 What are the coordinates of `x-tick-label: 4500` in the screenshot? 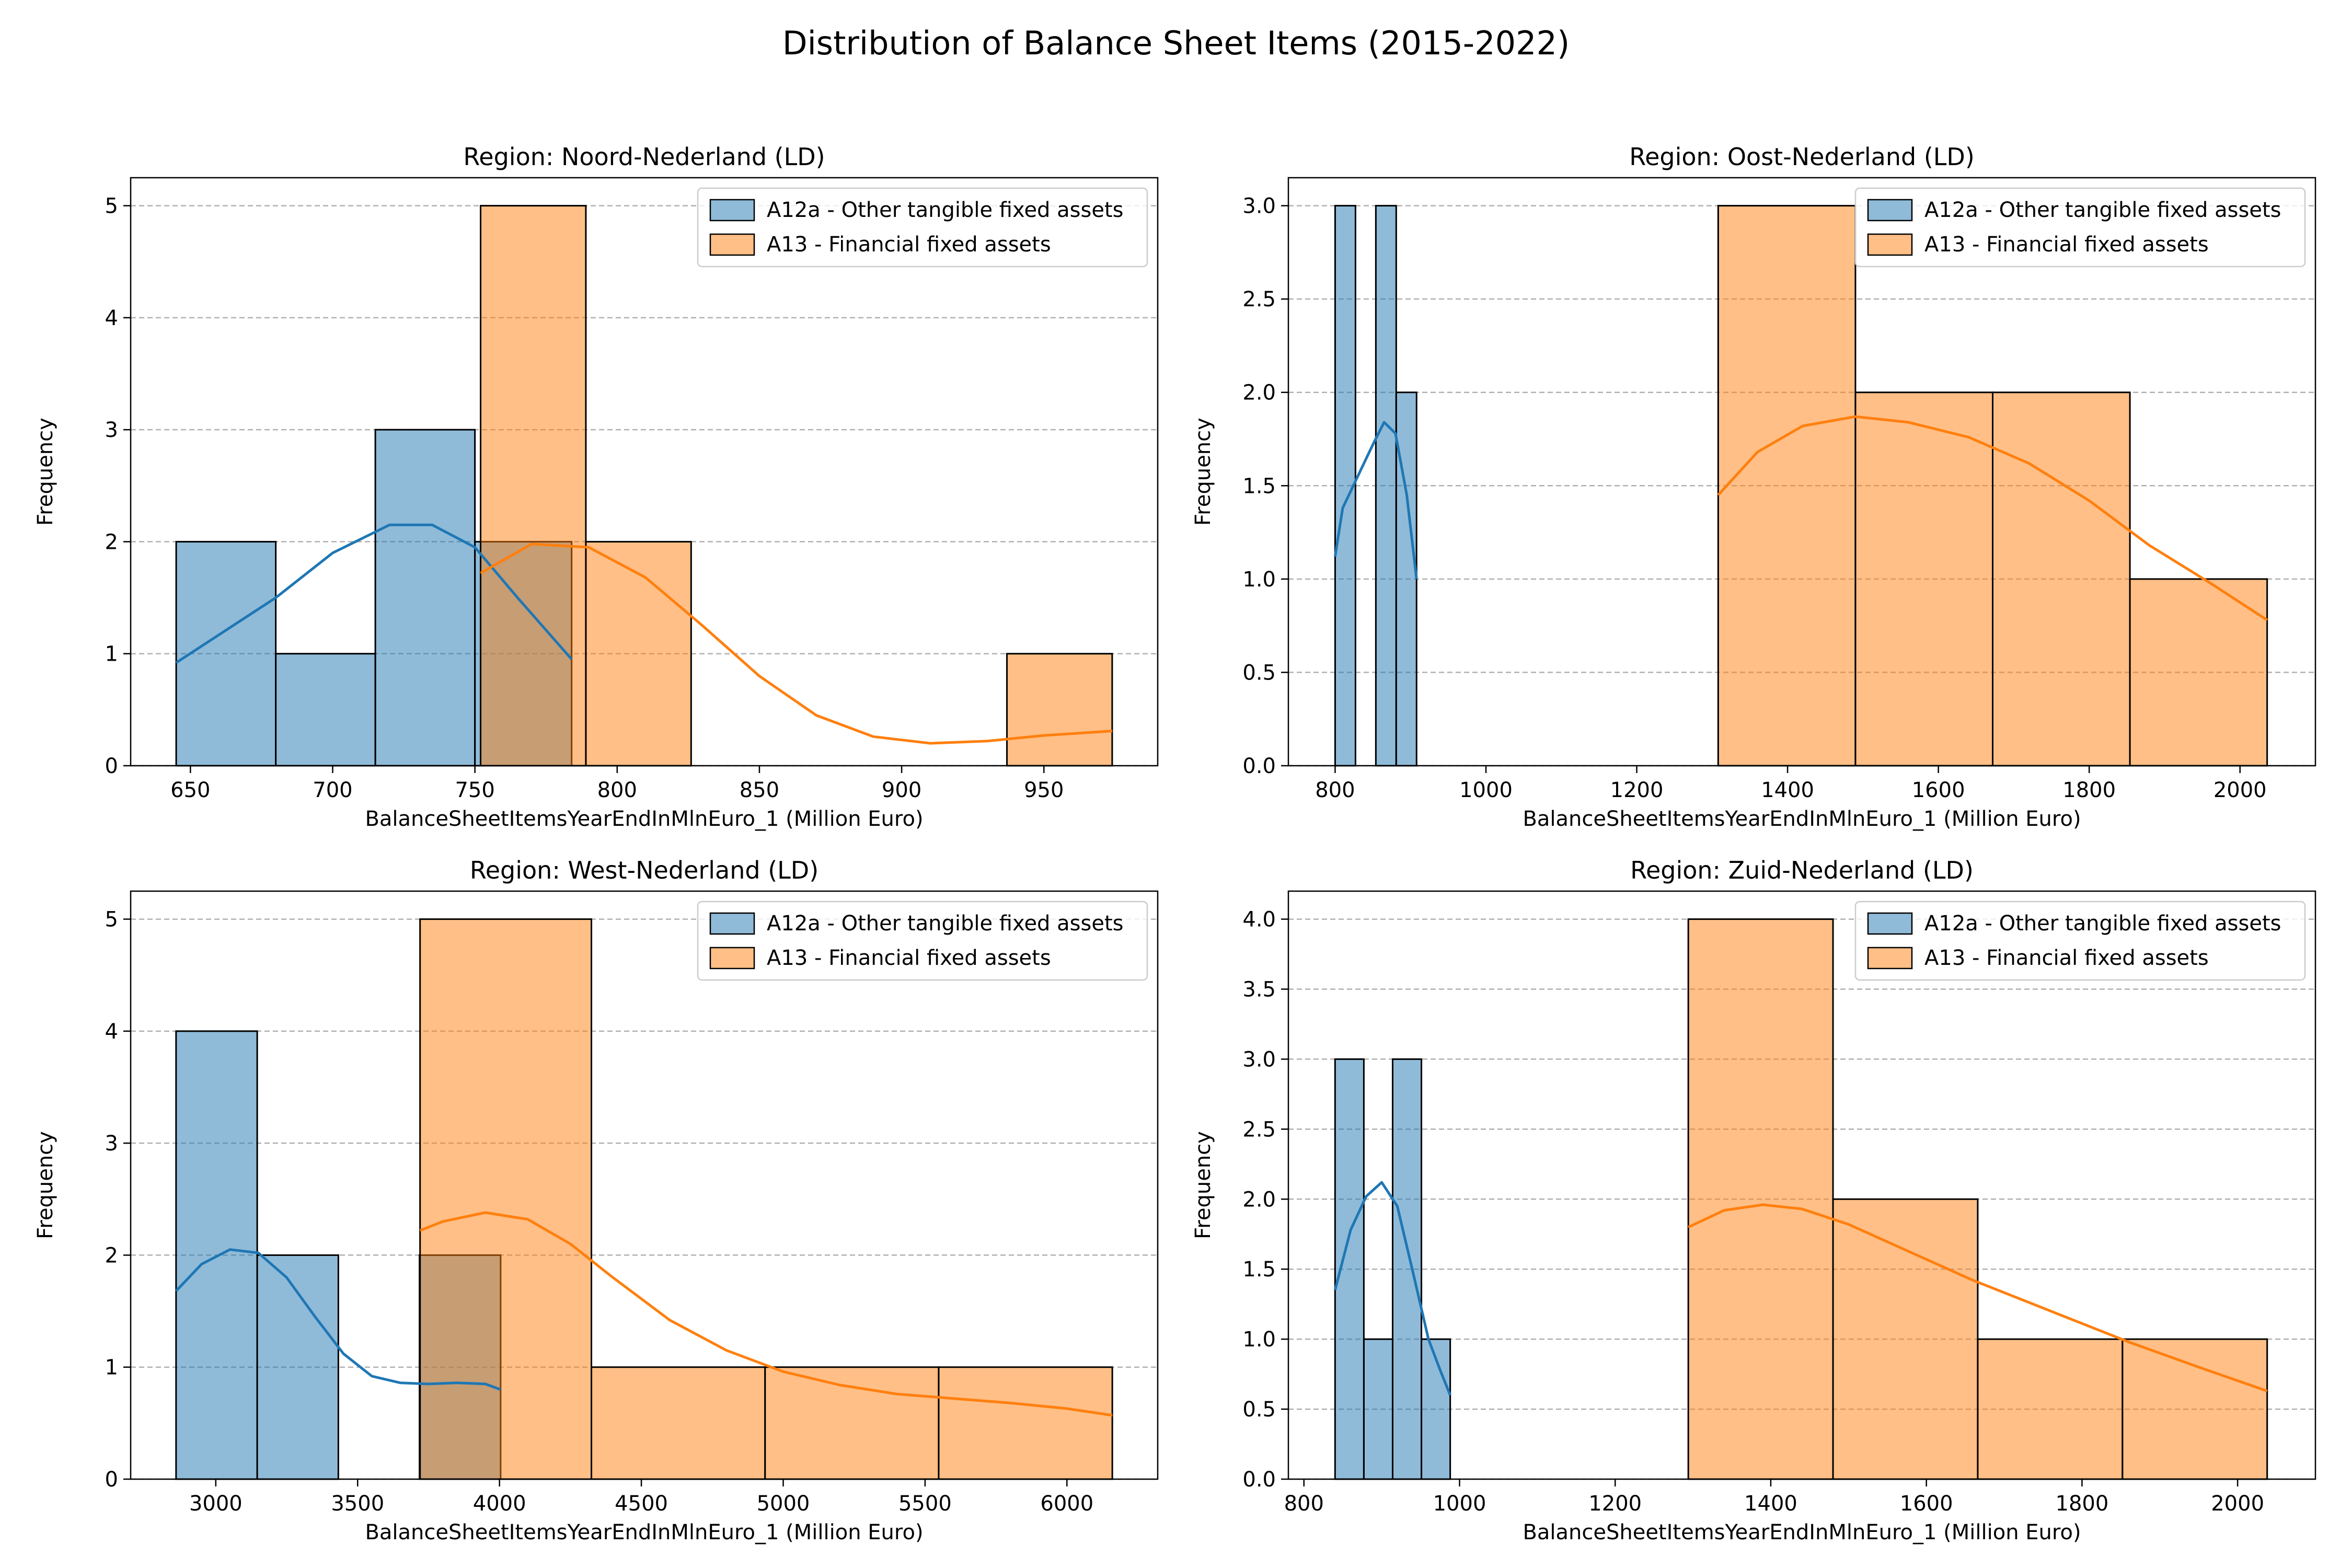 It's located at (641, 1504).